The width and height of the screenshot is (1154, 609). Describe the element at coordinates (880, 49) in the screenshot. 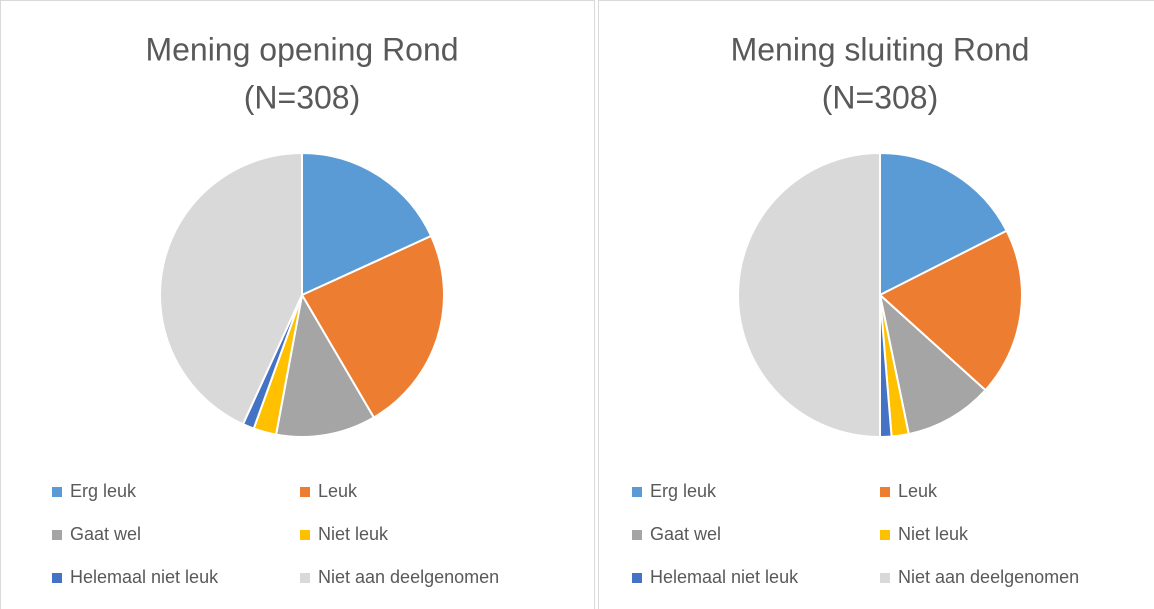

I see `chart-title: Mening sluiting Rond` at that location.